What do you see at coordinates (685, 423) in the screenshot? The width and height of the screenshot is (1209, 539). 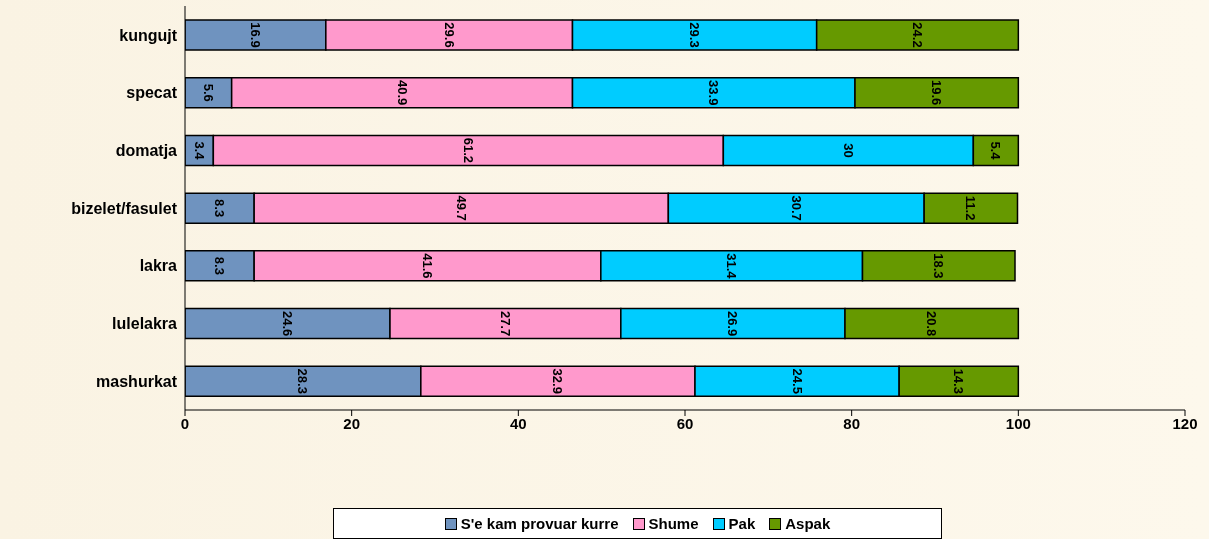 I see `x-tick-label: 60` at bounding box center [685, 423].